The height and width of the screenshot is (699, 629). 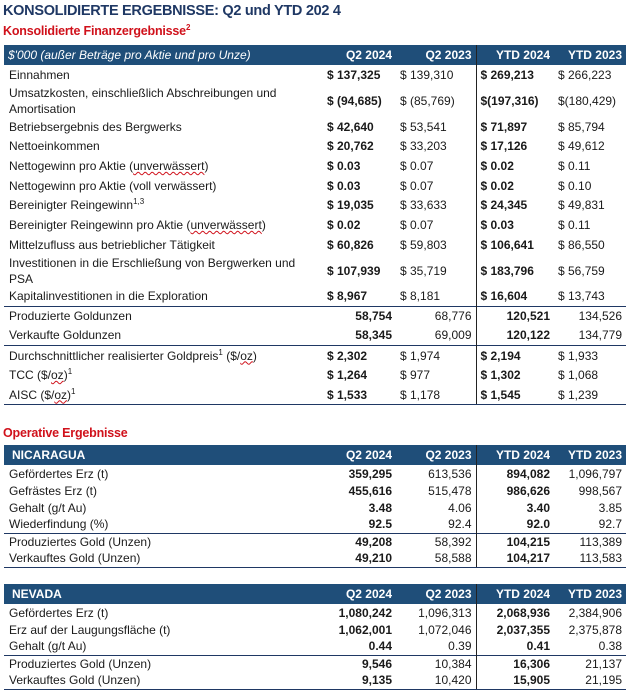 What do you see at coordinates (436, 559) in the screenshot?
I see `value-cell: 58,588` at bounding box center [436, 559].